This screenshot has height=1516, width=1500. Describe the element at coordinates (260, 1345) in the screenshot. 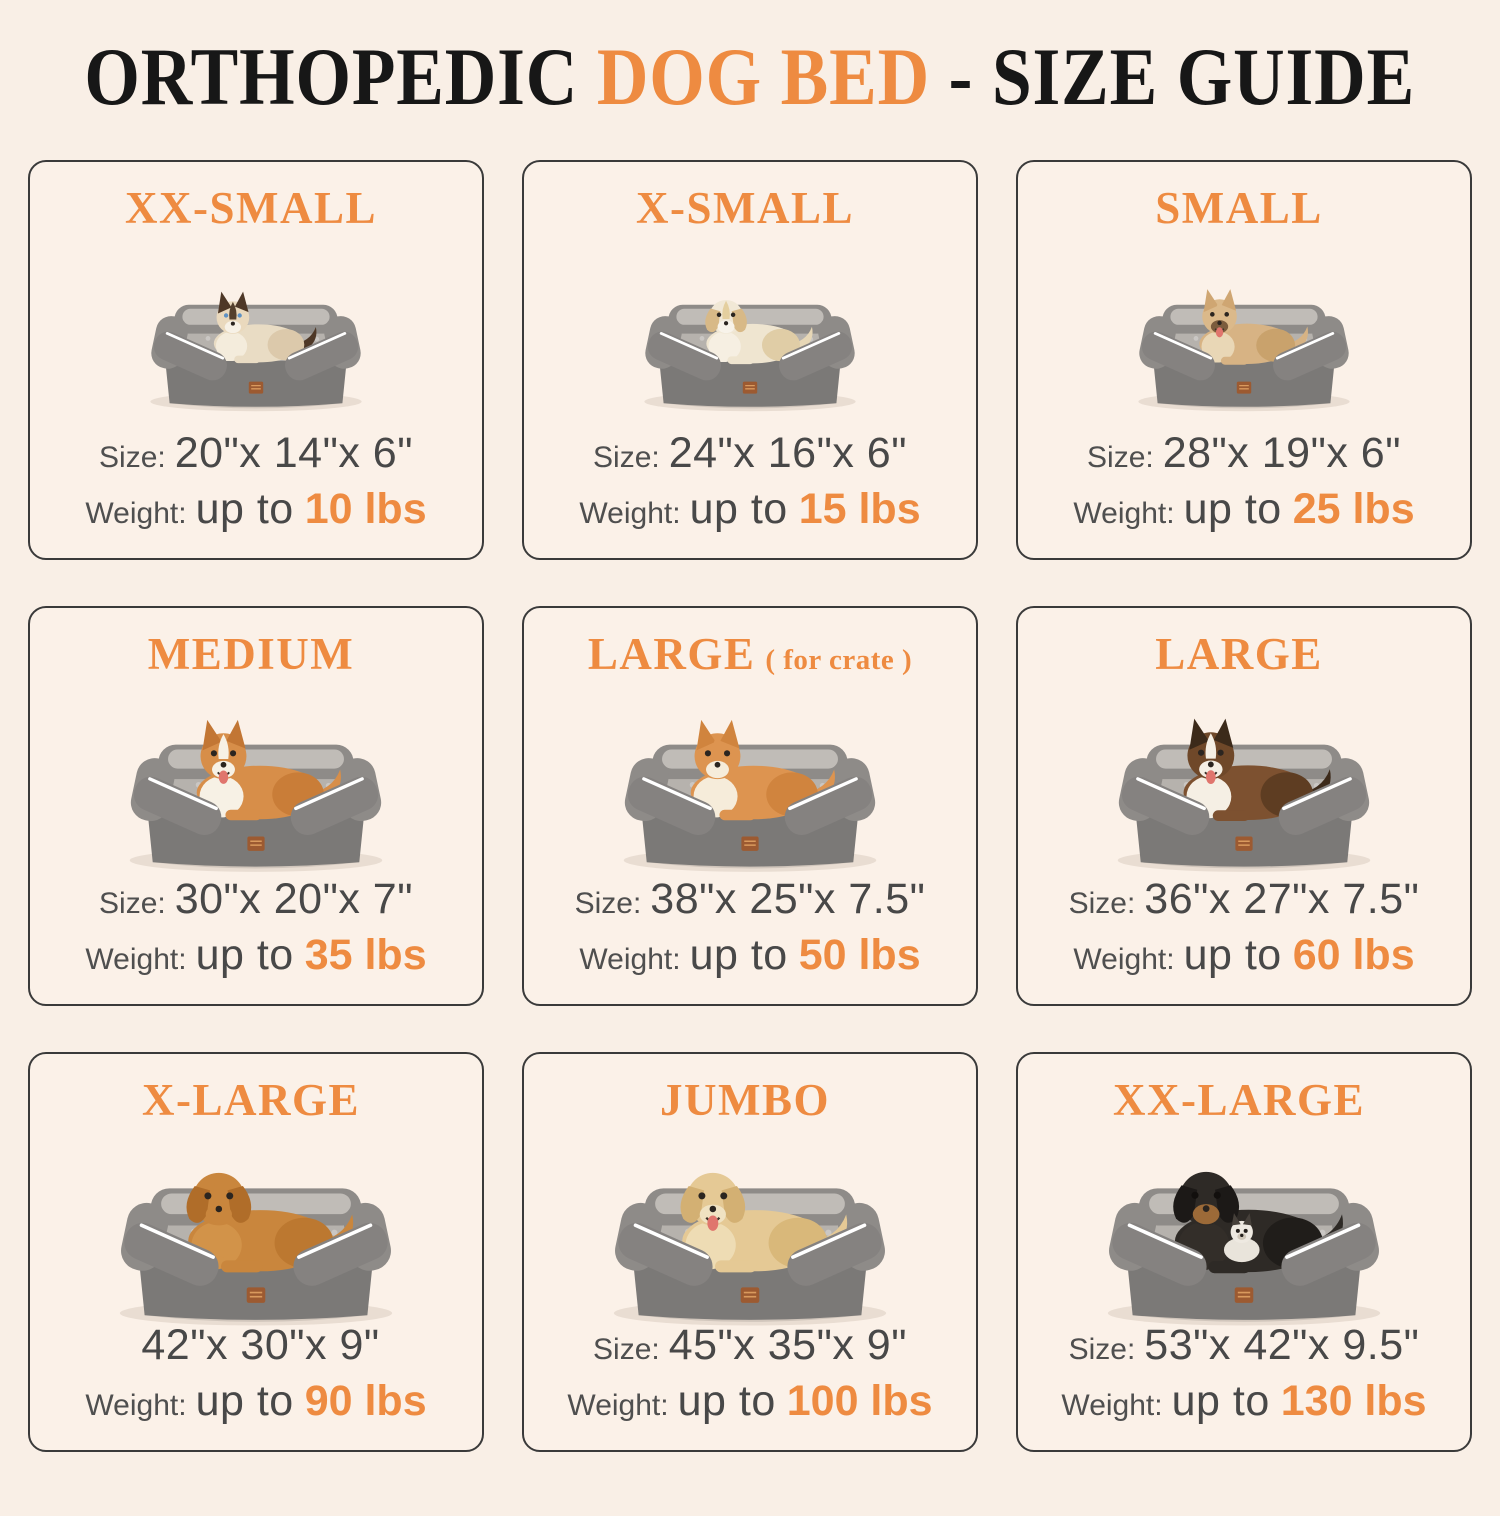

I see `size-value: 42"x 30"x 9"` at that location.